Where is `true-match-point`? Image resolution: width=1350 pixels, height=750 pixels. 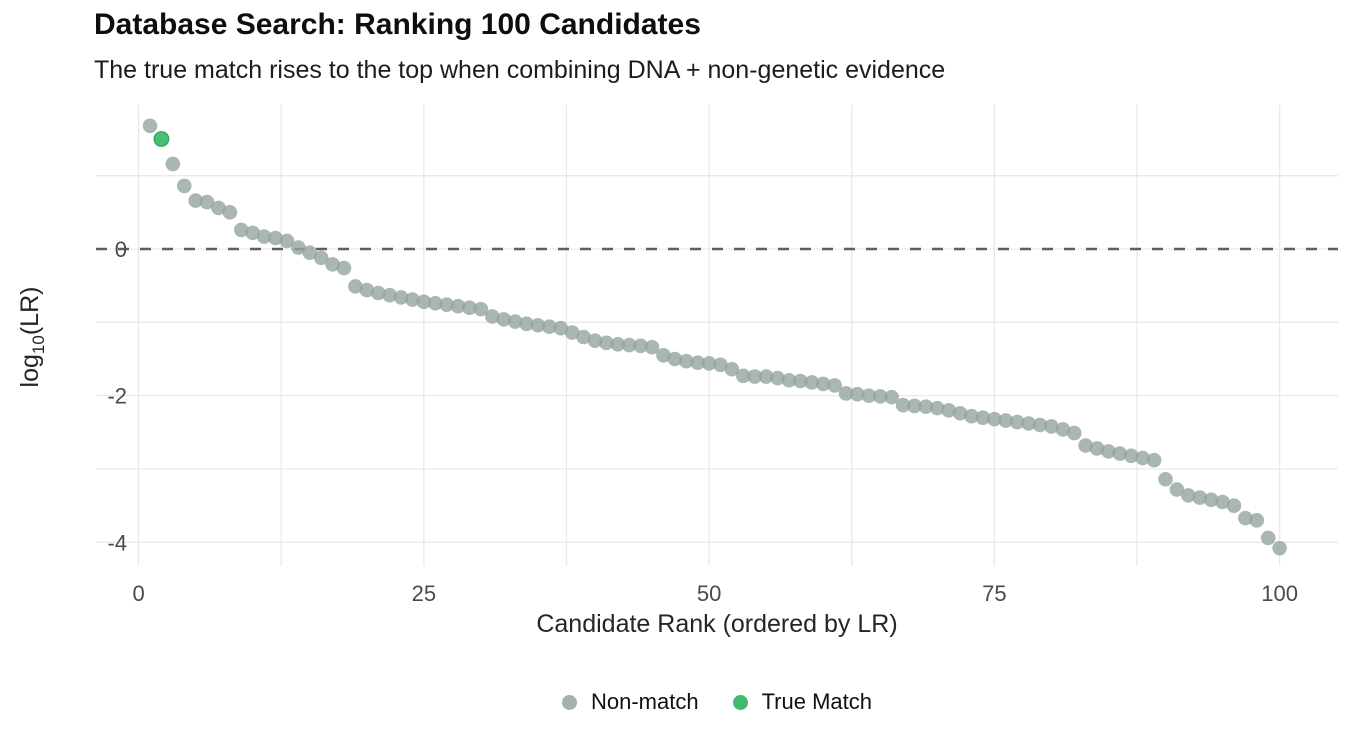
true-match-point is located at coordinates (161, 139).